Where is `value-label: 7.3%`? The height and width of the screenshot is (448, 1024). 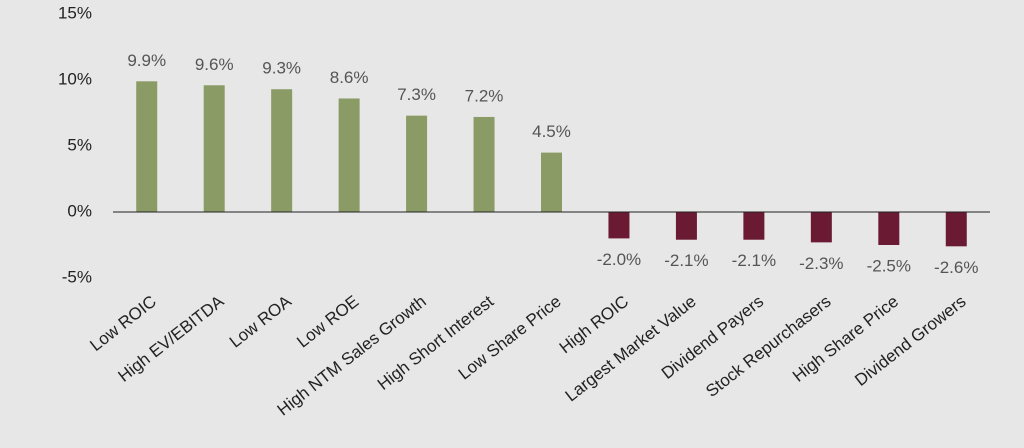 value-label: 7.3% is located at coordinates (416, 94).